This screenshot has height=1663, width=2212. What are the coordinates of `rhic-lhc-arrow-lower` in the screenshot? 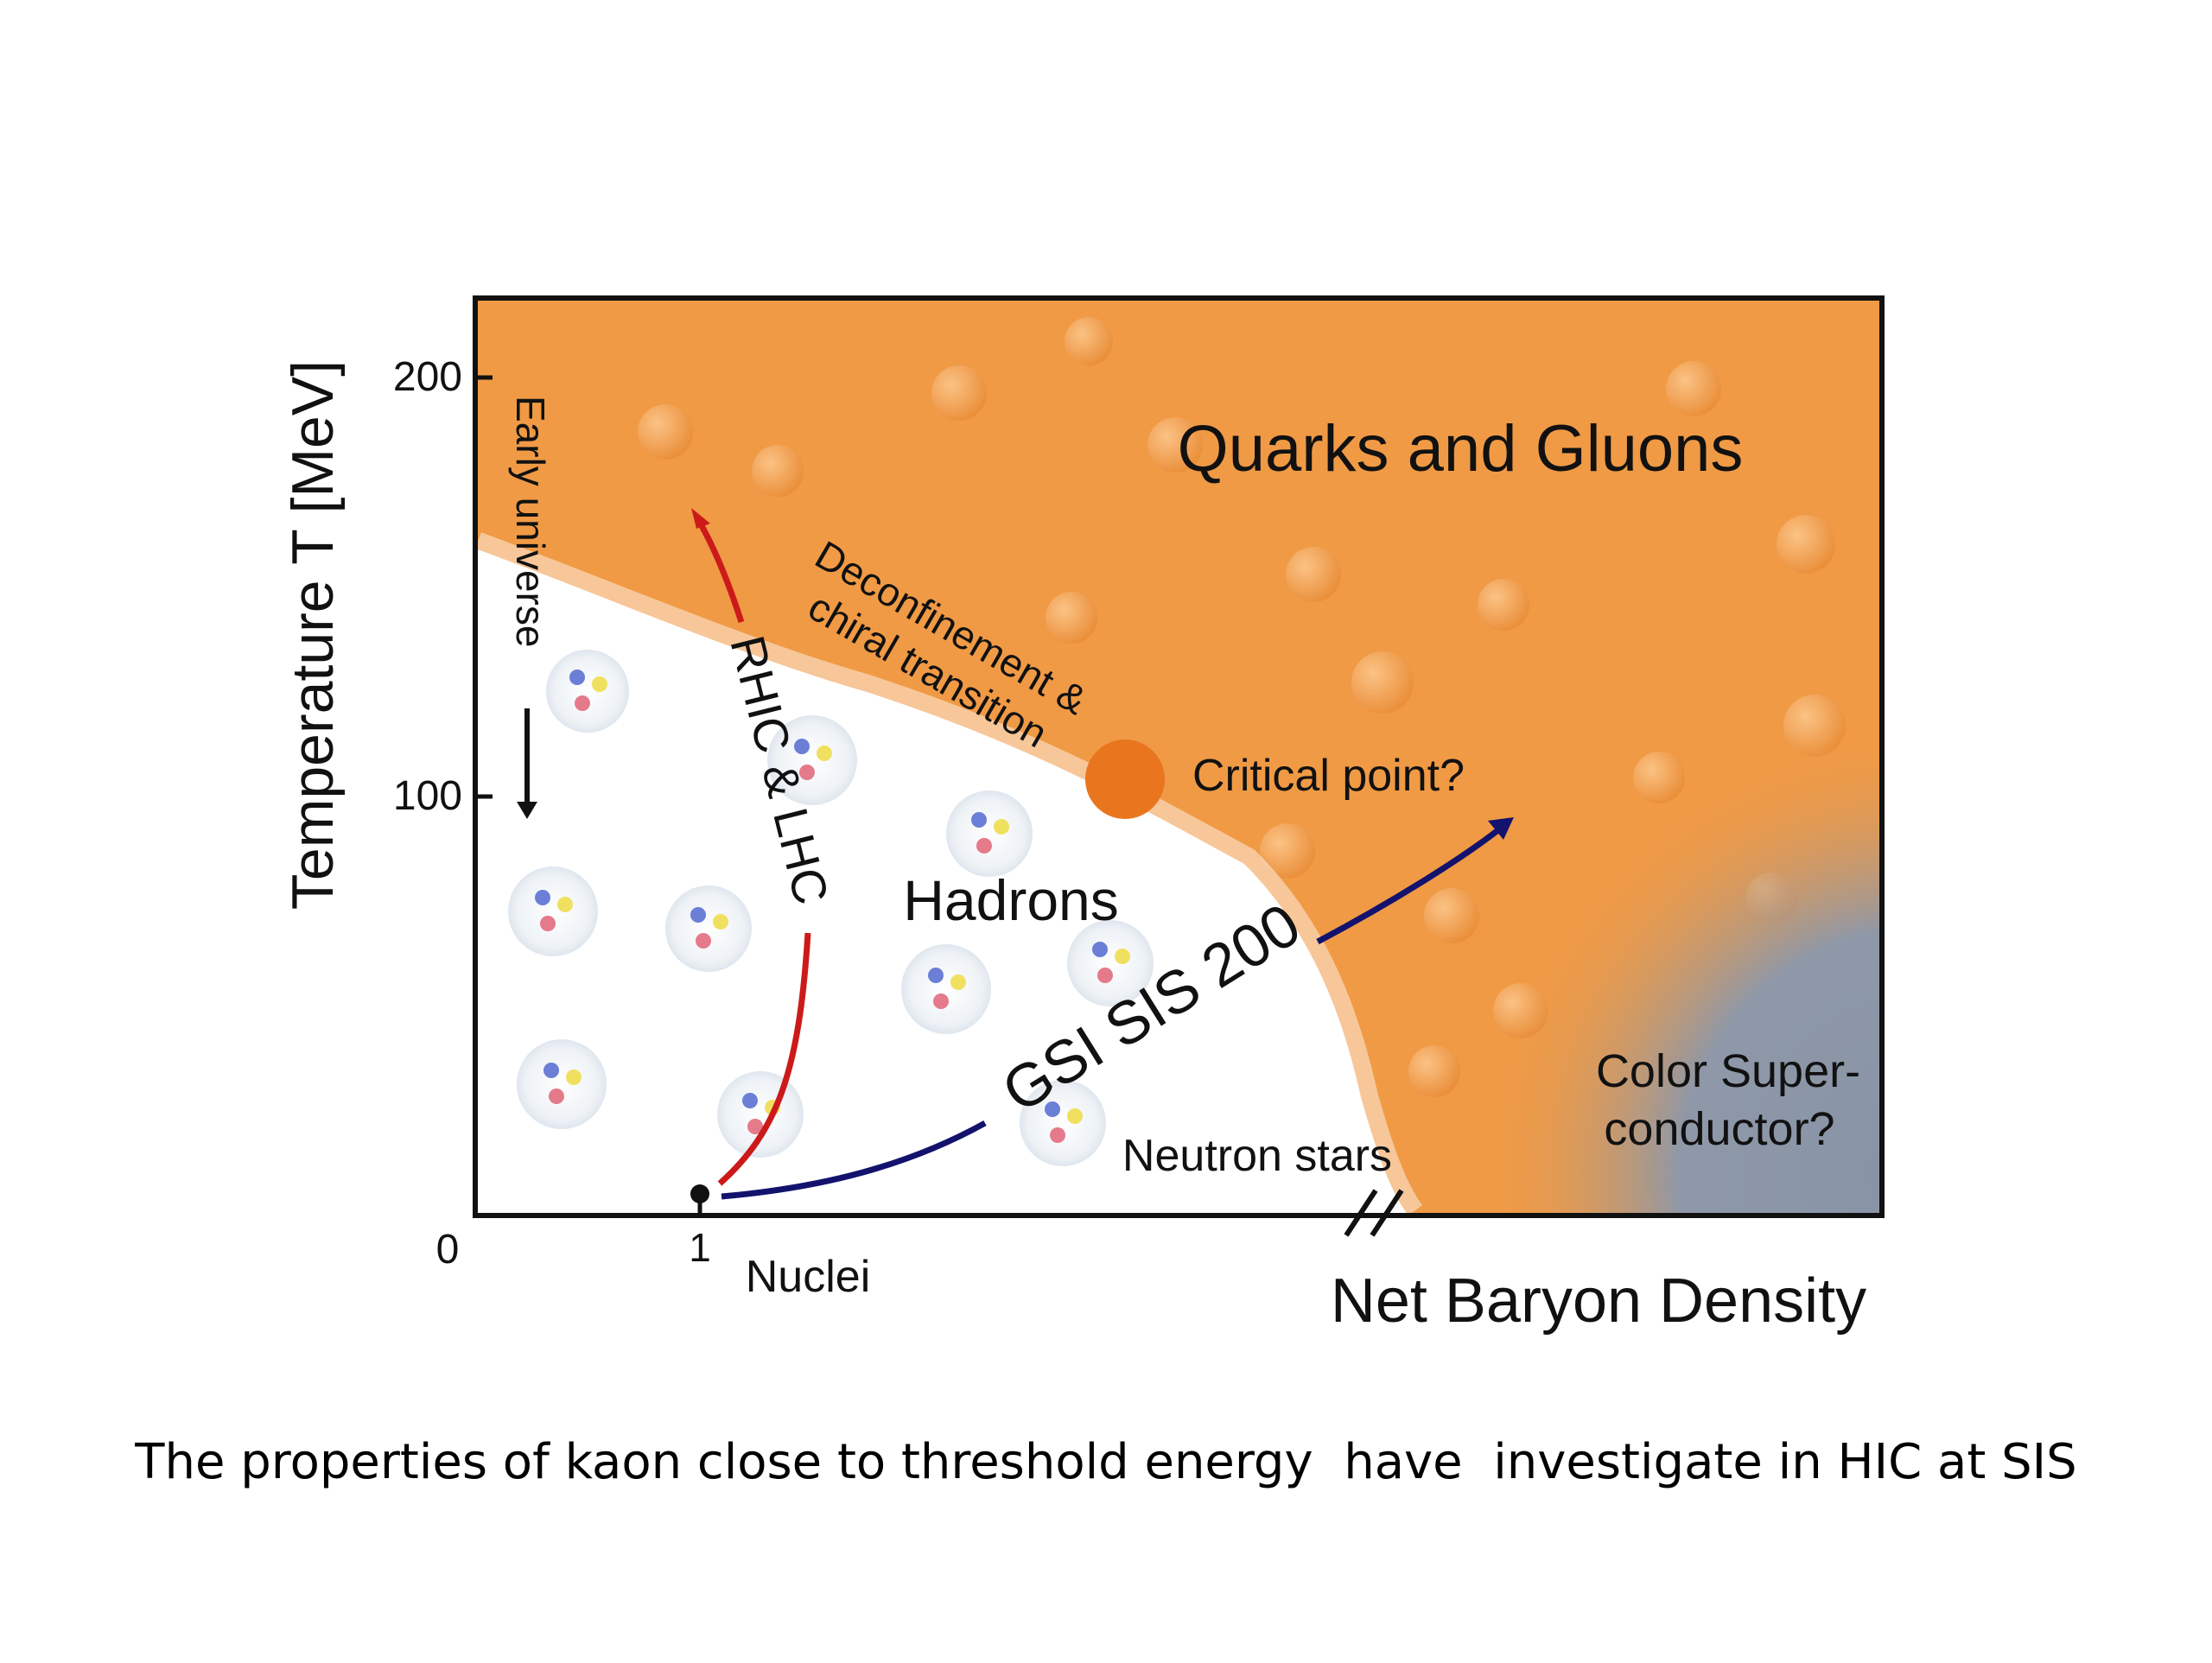 It's located at (764, 1059).